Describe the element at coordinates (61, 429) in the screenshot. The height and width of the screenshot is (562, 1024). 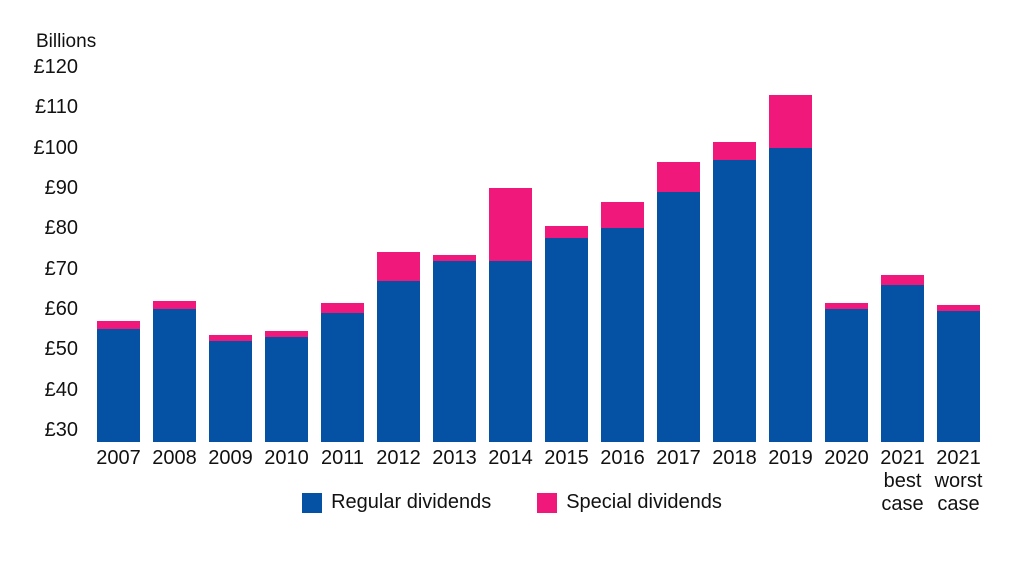
I see `y-tick-label: £30` at that location.